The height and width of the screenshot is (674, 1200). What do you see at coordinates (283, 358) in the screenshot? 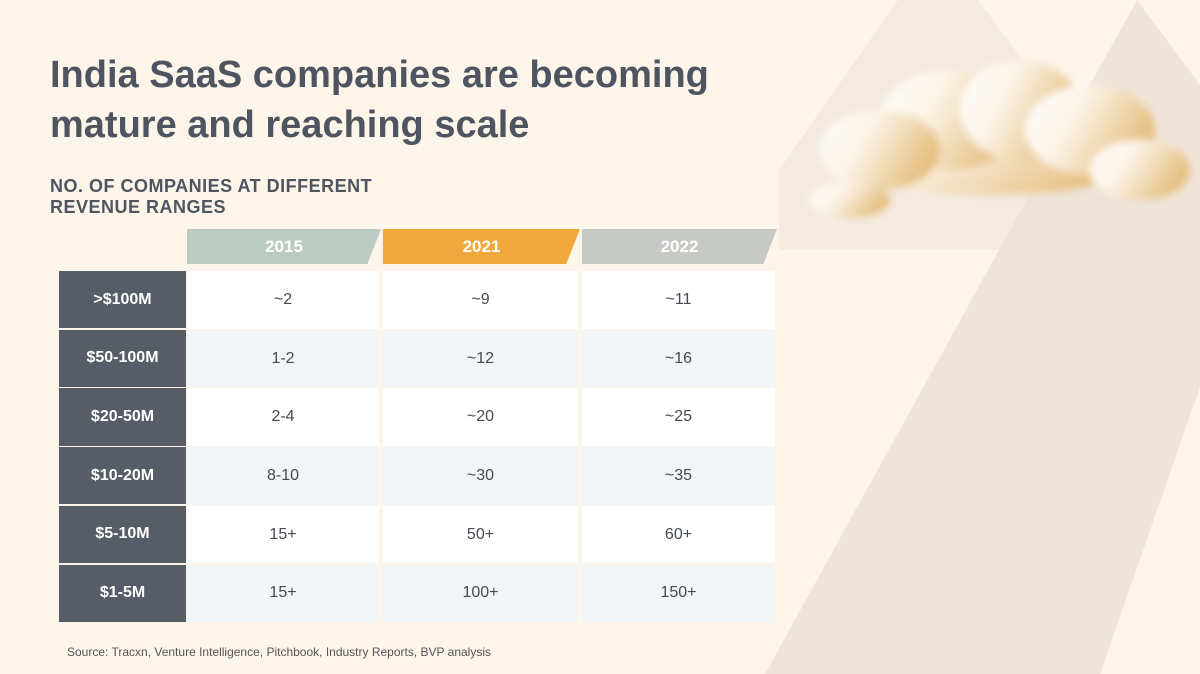
I see `table-cell: 1-2` at bounding box center [283, 358].